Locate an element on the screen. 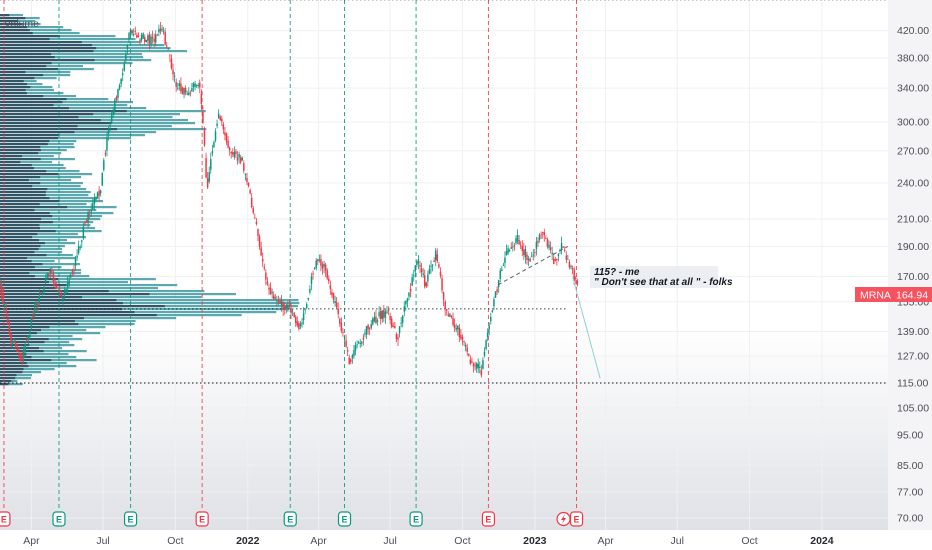  x-tick-label: Apr is located at coordinates (605, 541).